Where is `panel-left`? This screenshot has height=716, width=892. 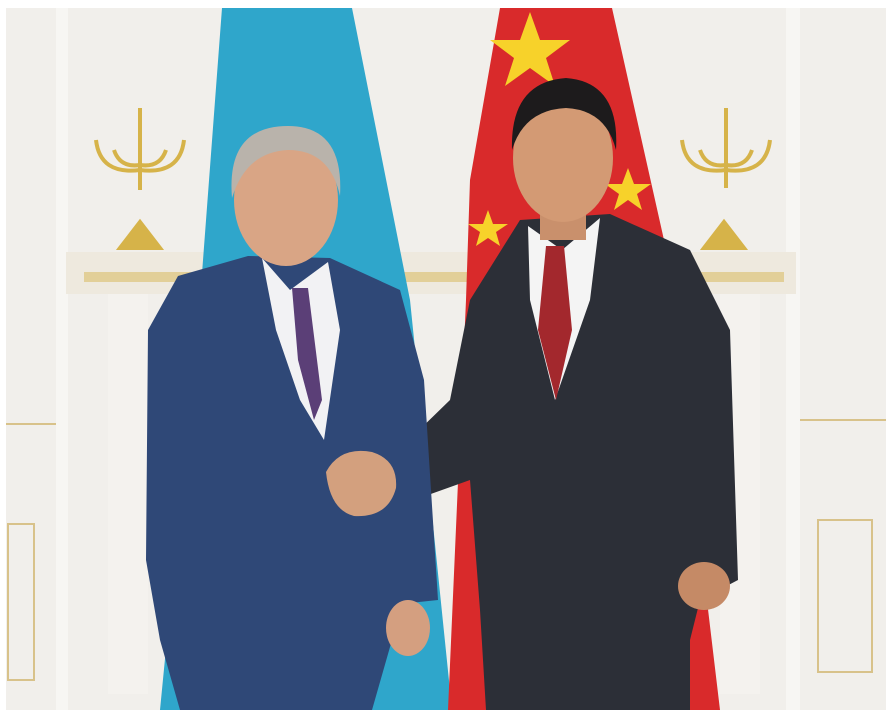
panel-left is located at coordinates (21, 602).